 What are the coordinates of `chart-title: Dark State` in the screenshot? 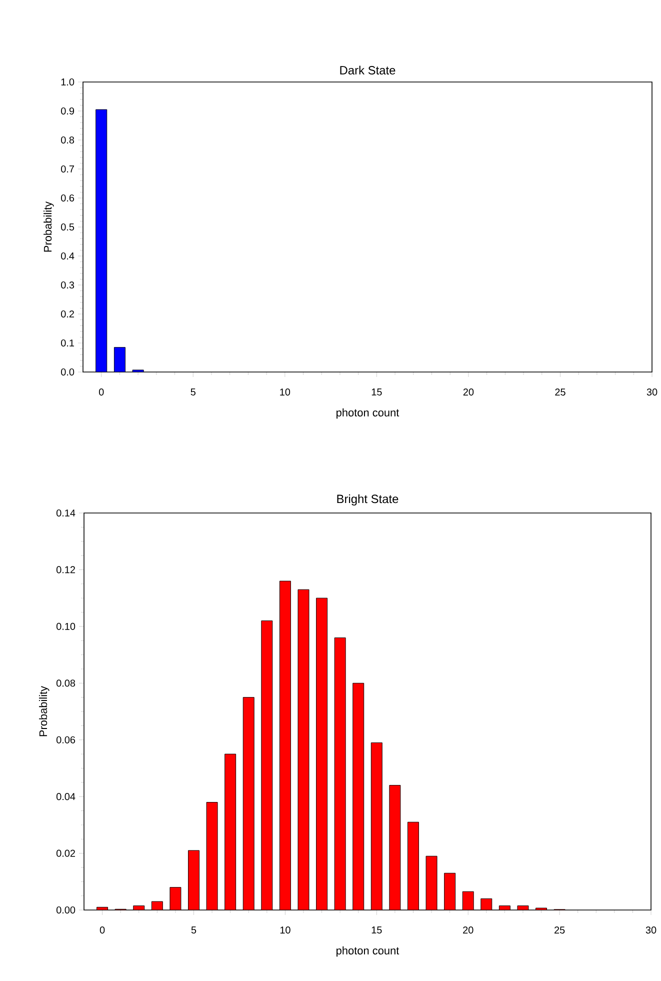 It's located at (368, 70).